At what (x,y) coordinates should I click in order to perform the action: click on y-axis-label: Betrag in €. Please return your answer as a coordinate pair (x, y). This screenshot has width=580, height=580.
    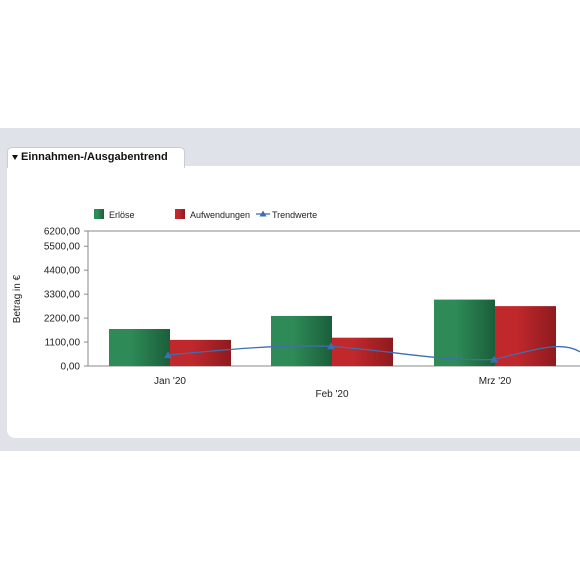
    Looking at the image, I should click on (17, 298).